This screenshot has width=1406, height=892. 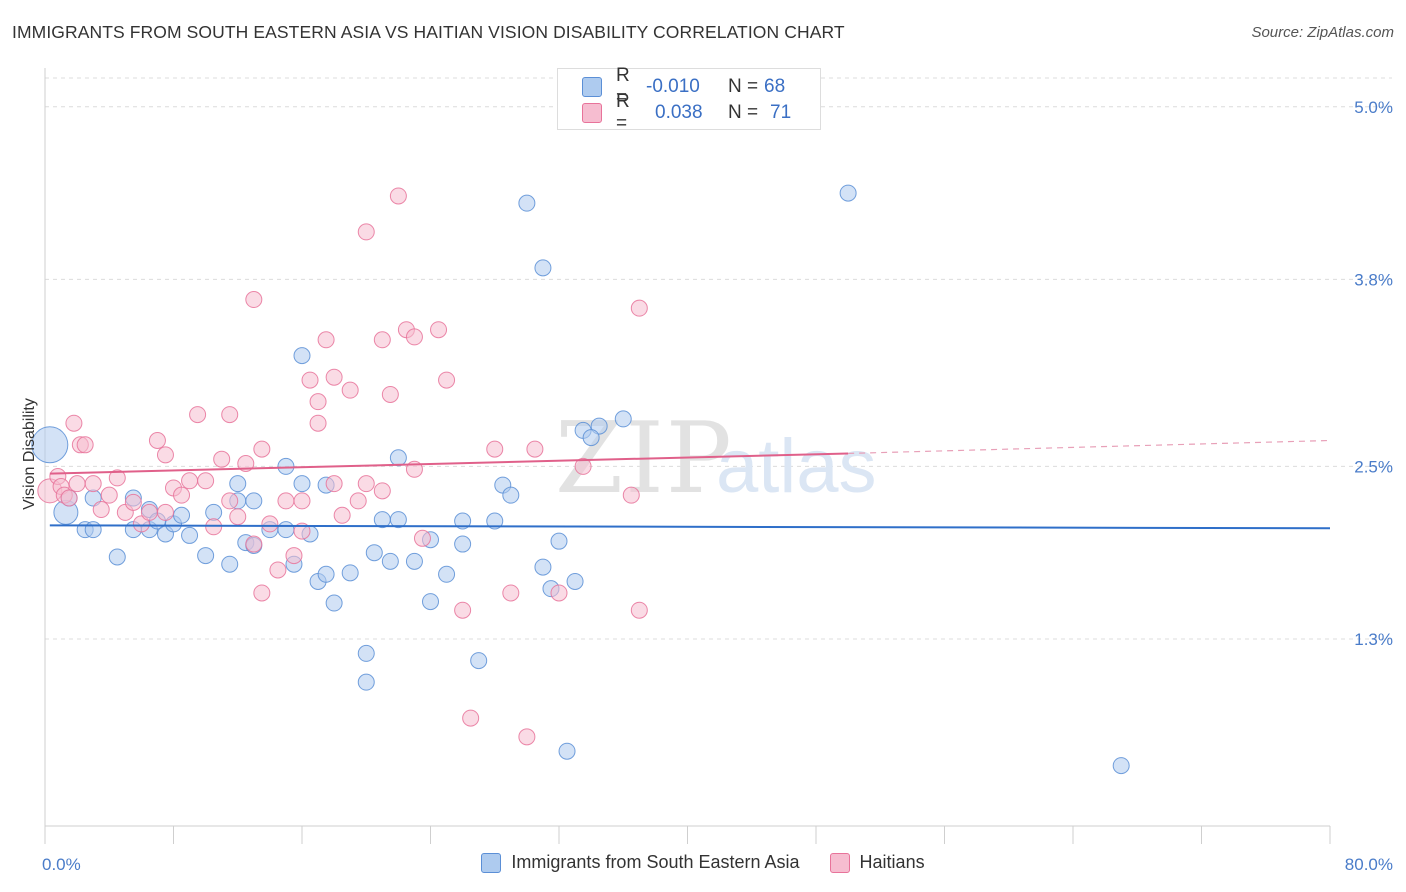 I want to click on stats-row-pink: R = 0.038 N = 71, so click(x=687, y=112).